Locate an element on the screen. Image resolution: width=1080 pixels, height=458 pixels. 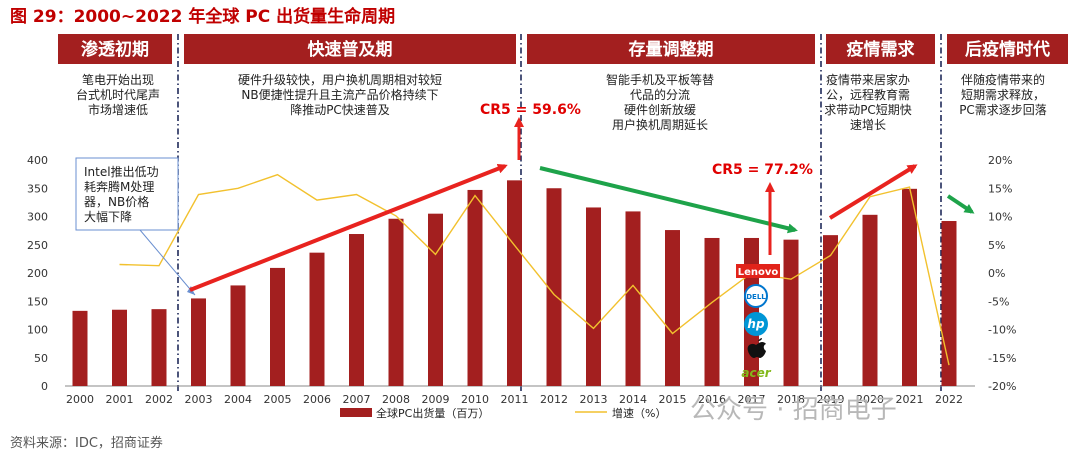
x-tick-label: 2014 is located at coordinates (633, 399).